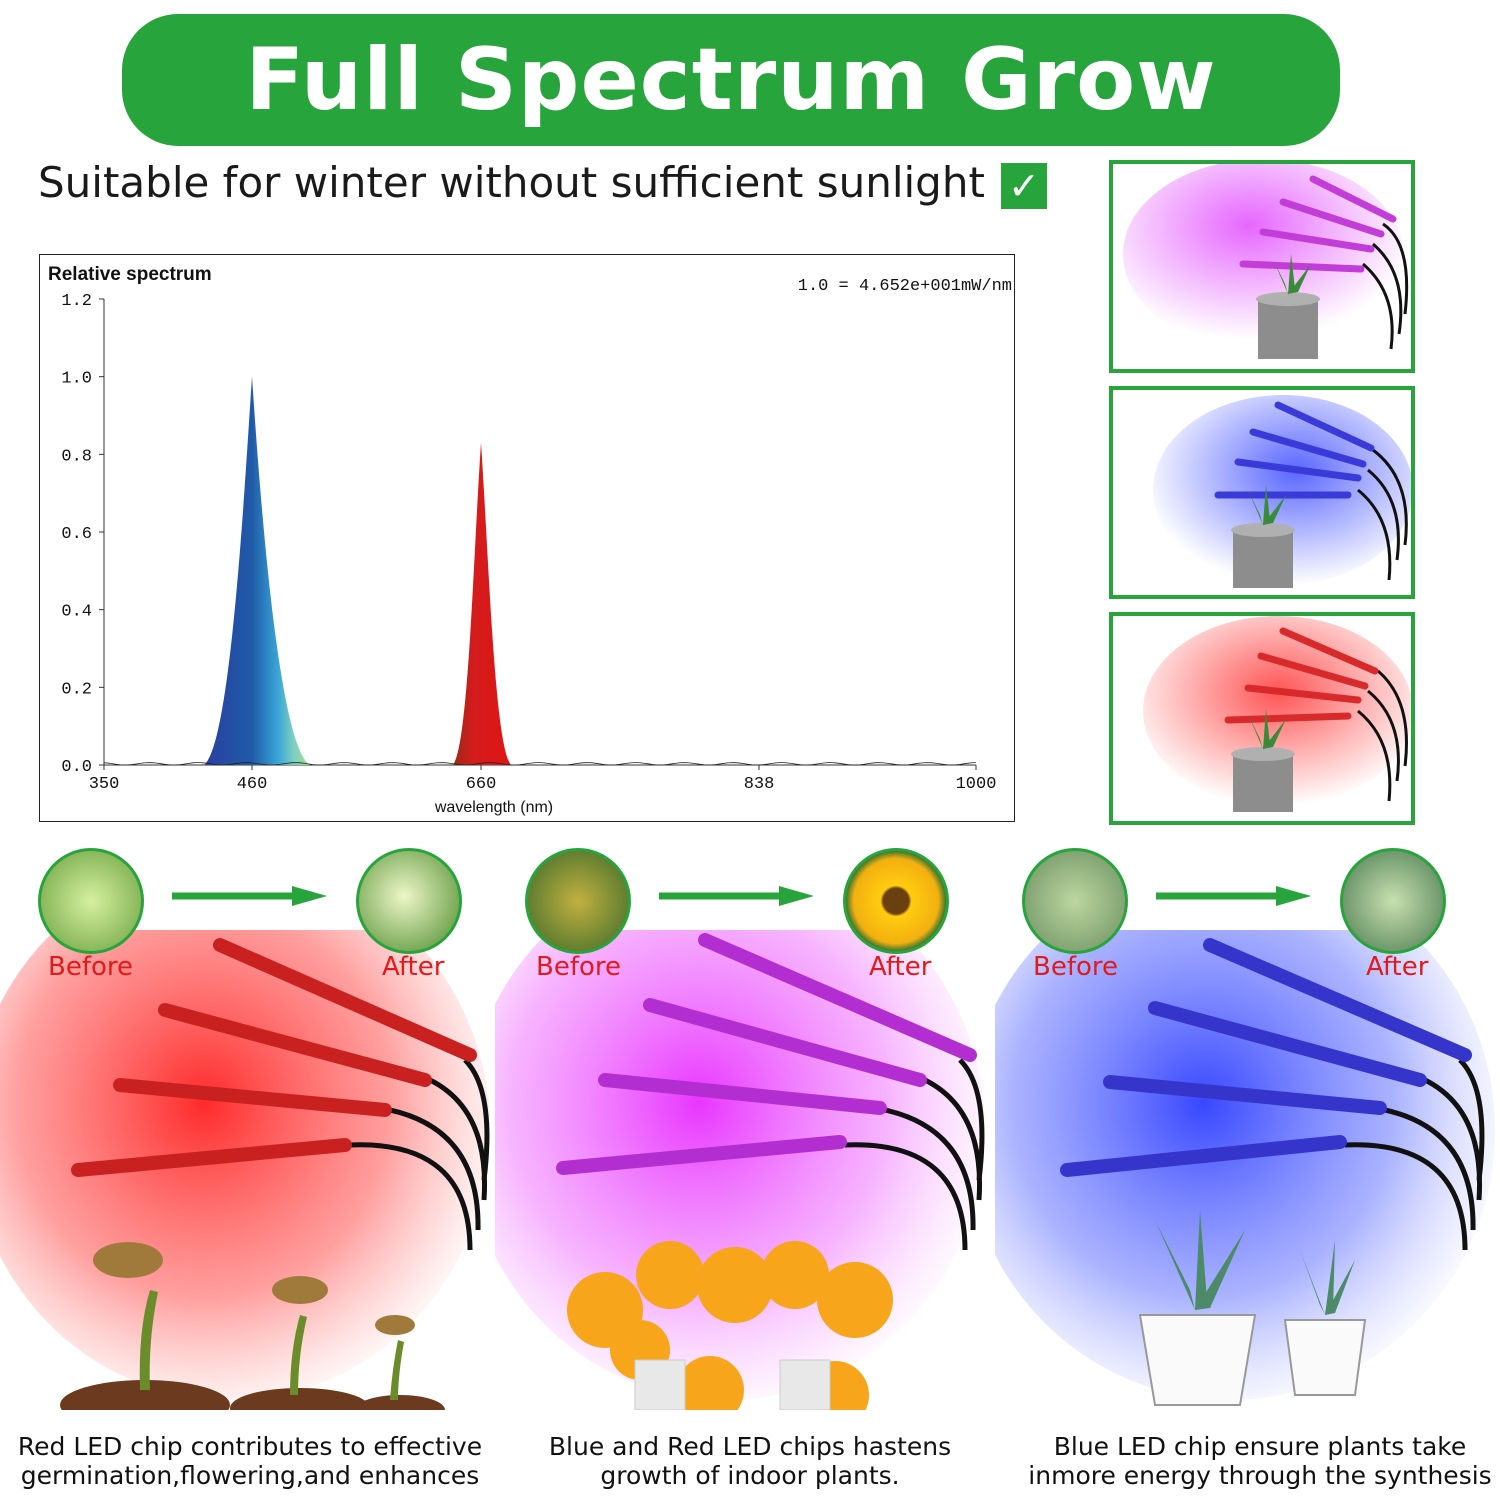 The image size is (1500, 1500). Describe the element at coordinates (76, 612) in the screenshot. I see `y-tick-label: 0.4` at that location.